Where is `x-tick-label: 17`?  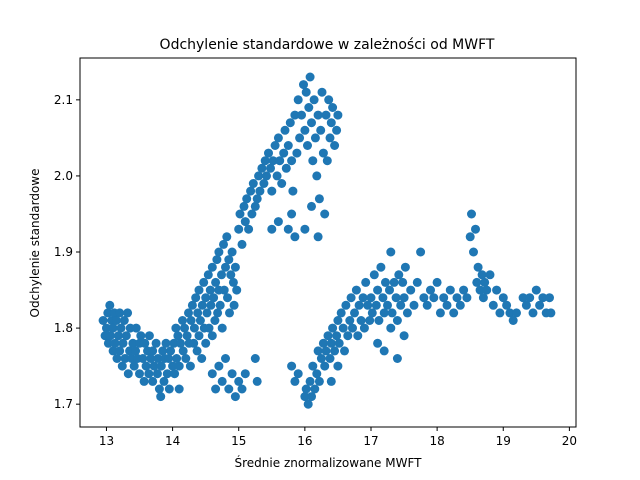 x-tick-label: 17 is located at coordinates (370, 441).